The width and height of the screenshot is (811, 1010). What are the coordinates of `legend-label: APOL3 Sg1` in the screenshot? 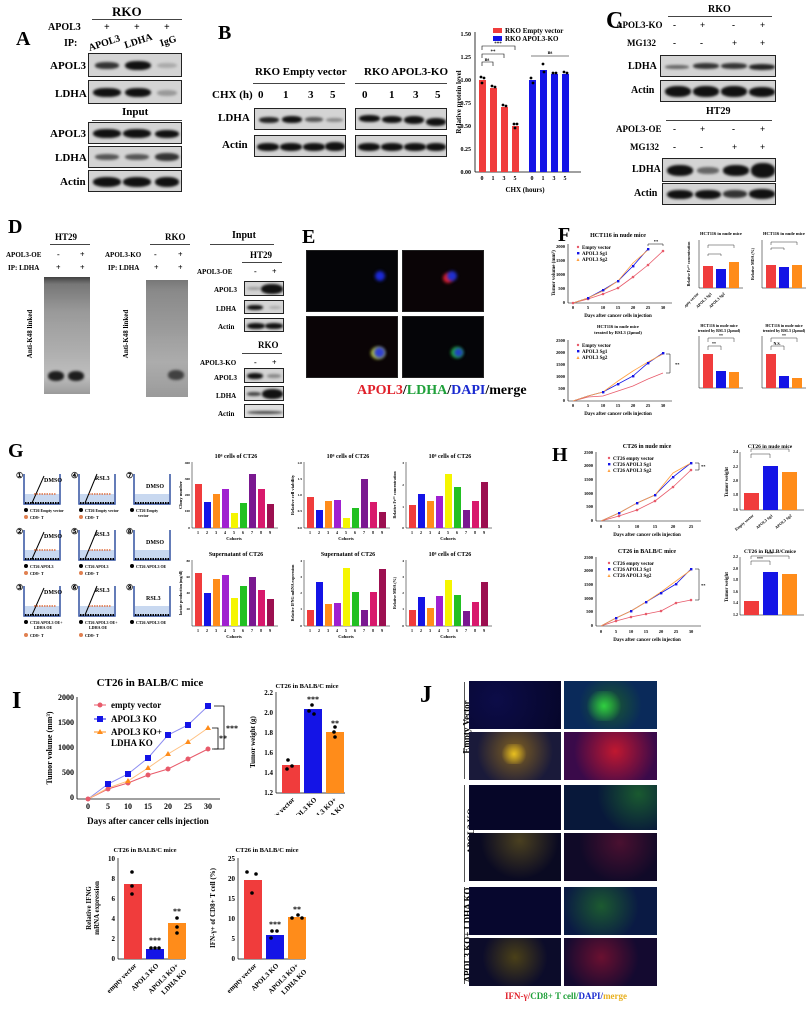 It's located at (595, 352).